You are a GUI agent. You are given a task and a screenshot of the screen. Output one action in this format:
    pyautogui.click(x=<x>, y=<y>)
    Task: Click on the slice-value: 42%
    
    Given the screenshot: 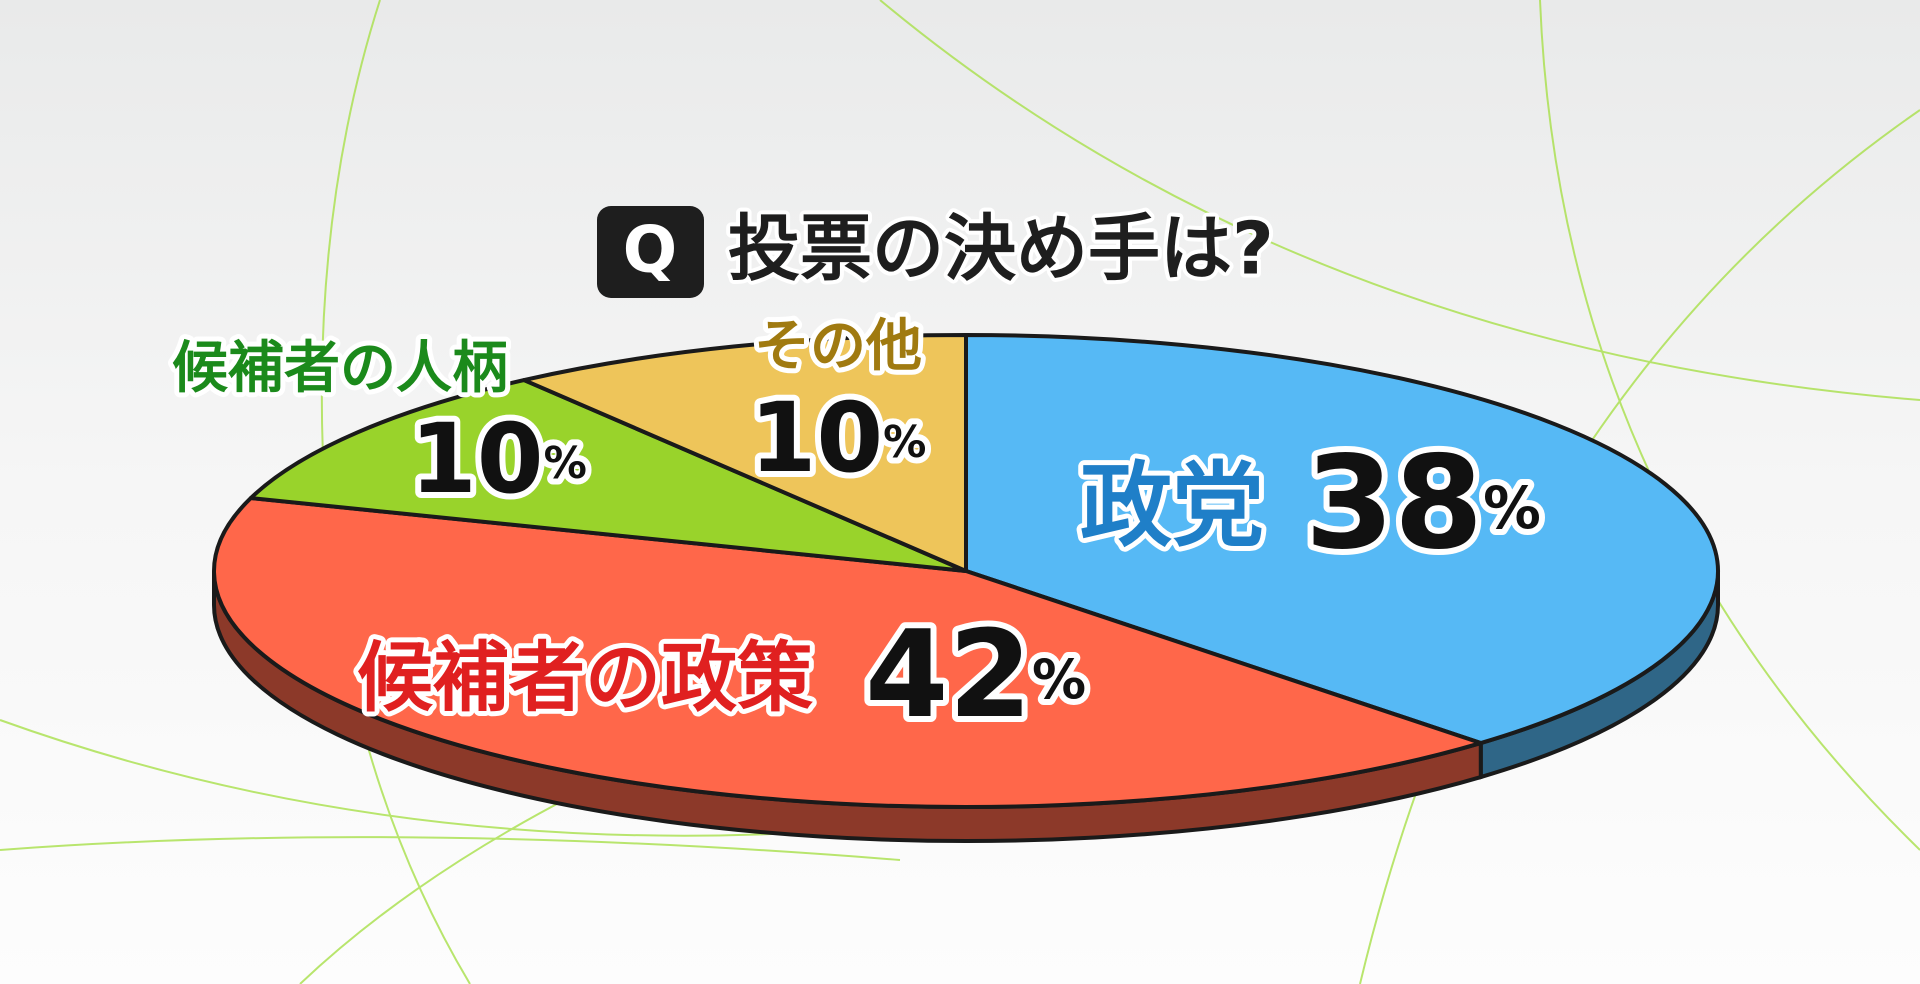 What is the action you would take?
    pyautogui.click(x=975, y=675)
    